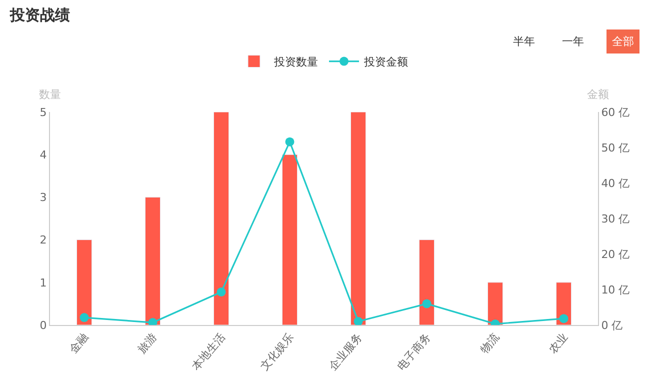 The height and width of the screenshot is (386, 650). What do you see at coordinates (615, 112) in the screenshot?
I see `y2-tick-label: 60 亿` at bounding box center [615, 112].